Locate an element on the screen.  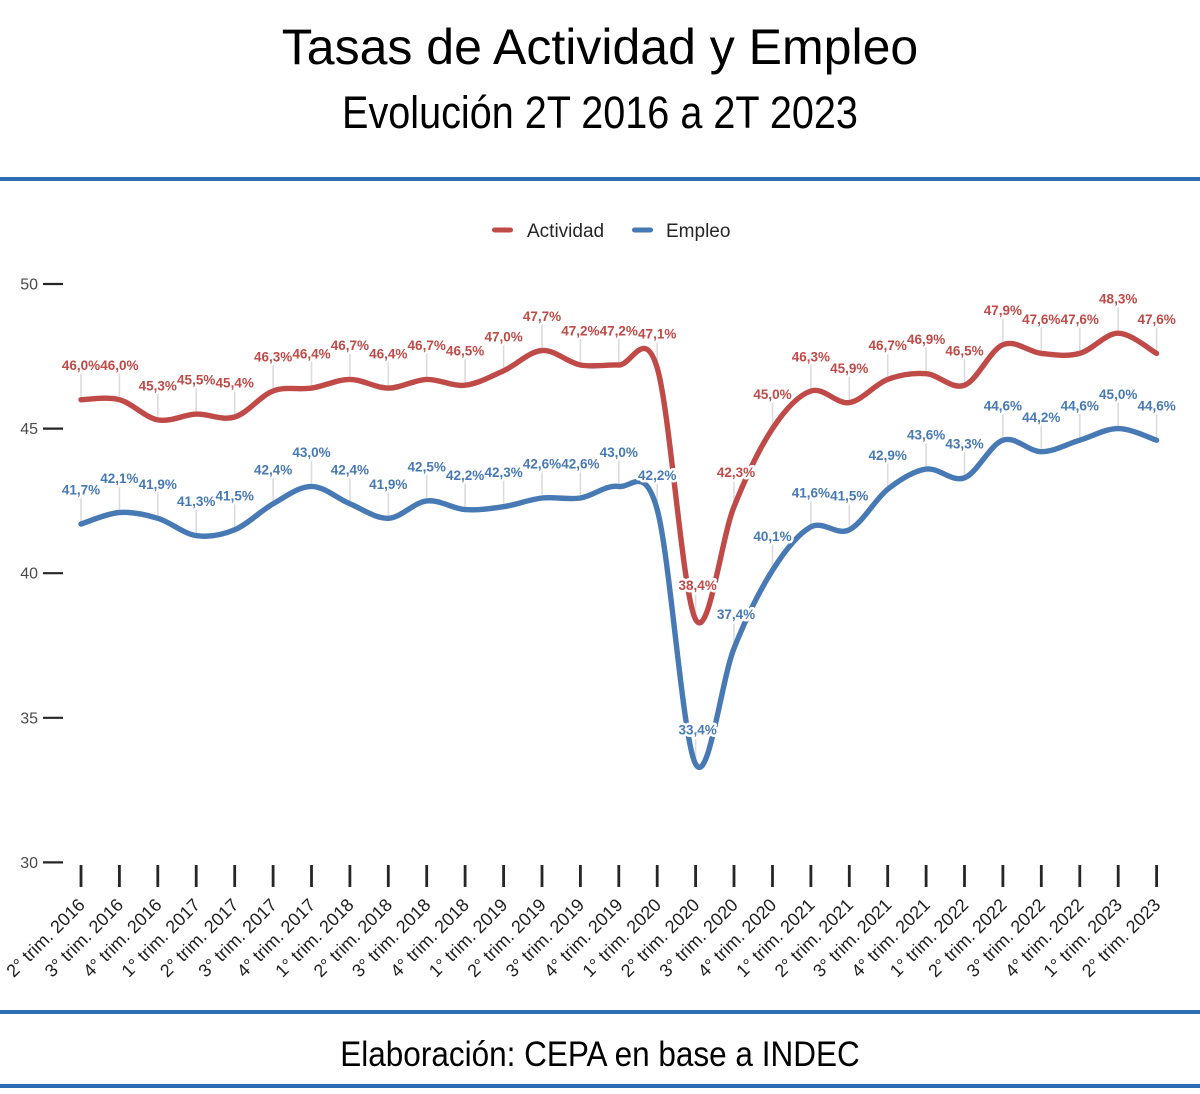
svg-text: Empleo is located at coordinates (698, 231).